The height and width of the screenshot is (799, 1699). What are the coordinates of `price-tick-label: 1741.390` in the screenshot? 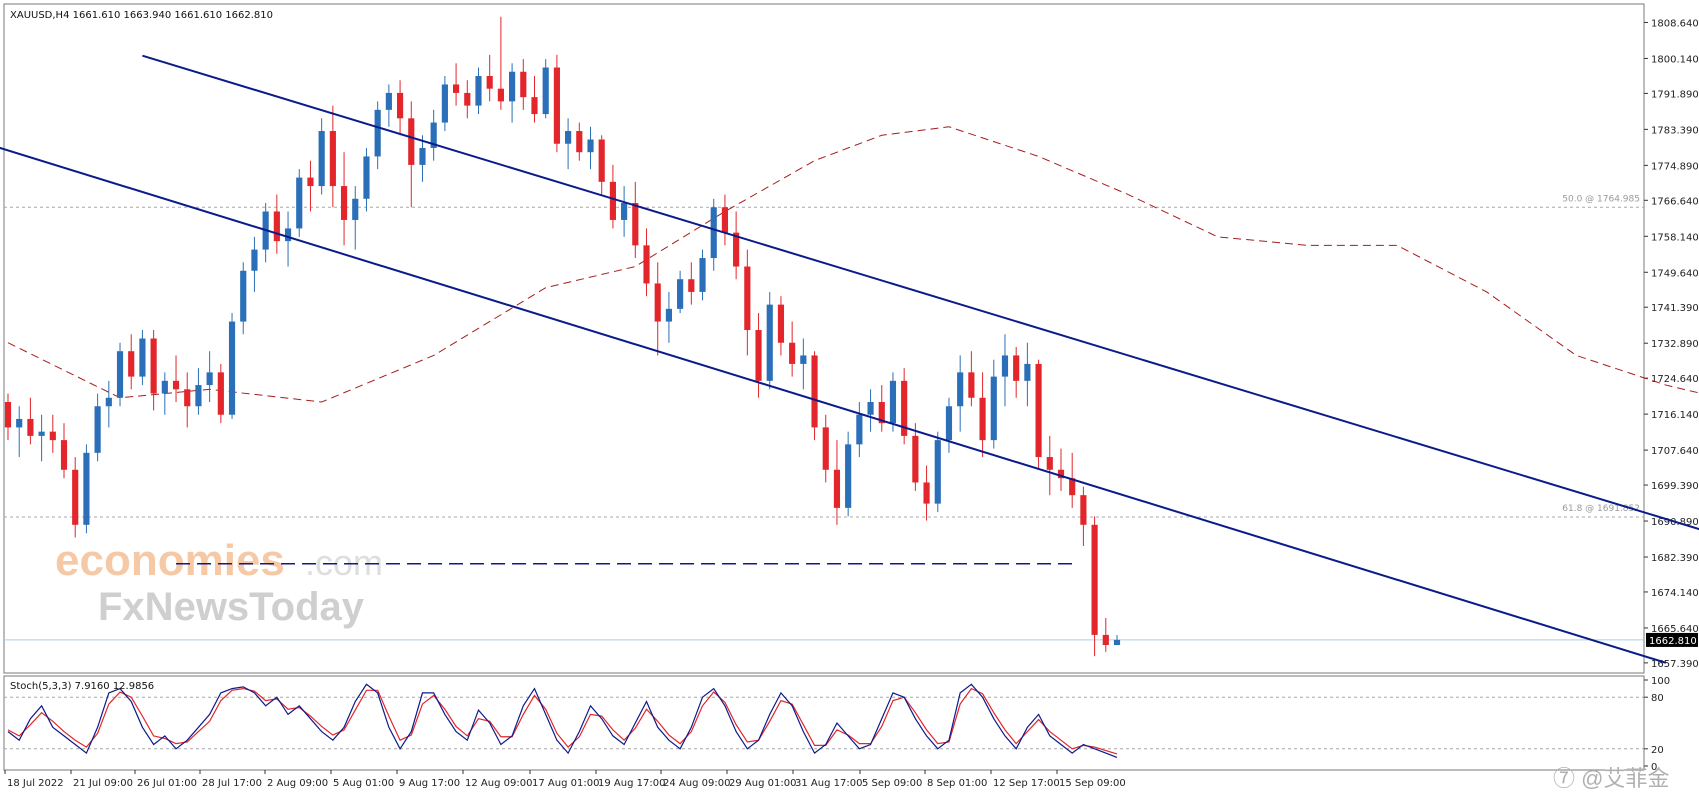 It's located at (1675, 308).